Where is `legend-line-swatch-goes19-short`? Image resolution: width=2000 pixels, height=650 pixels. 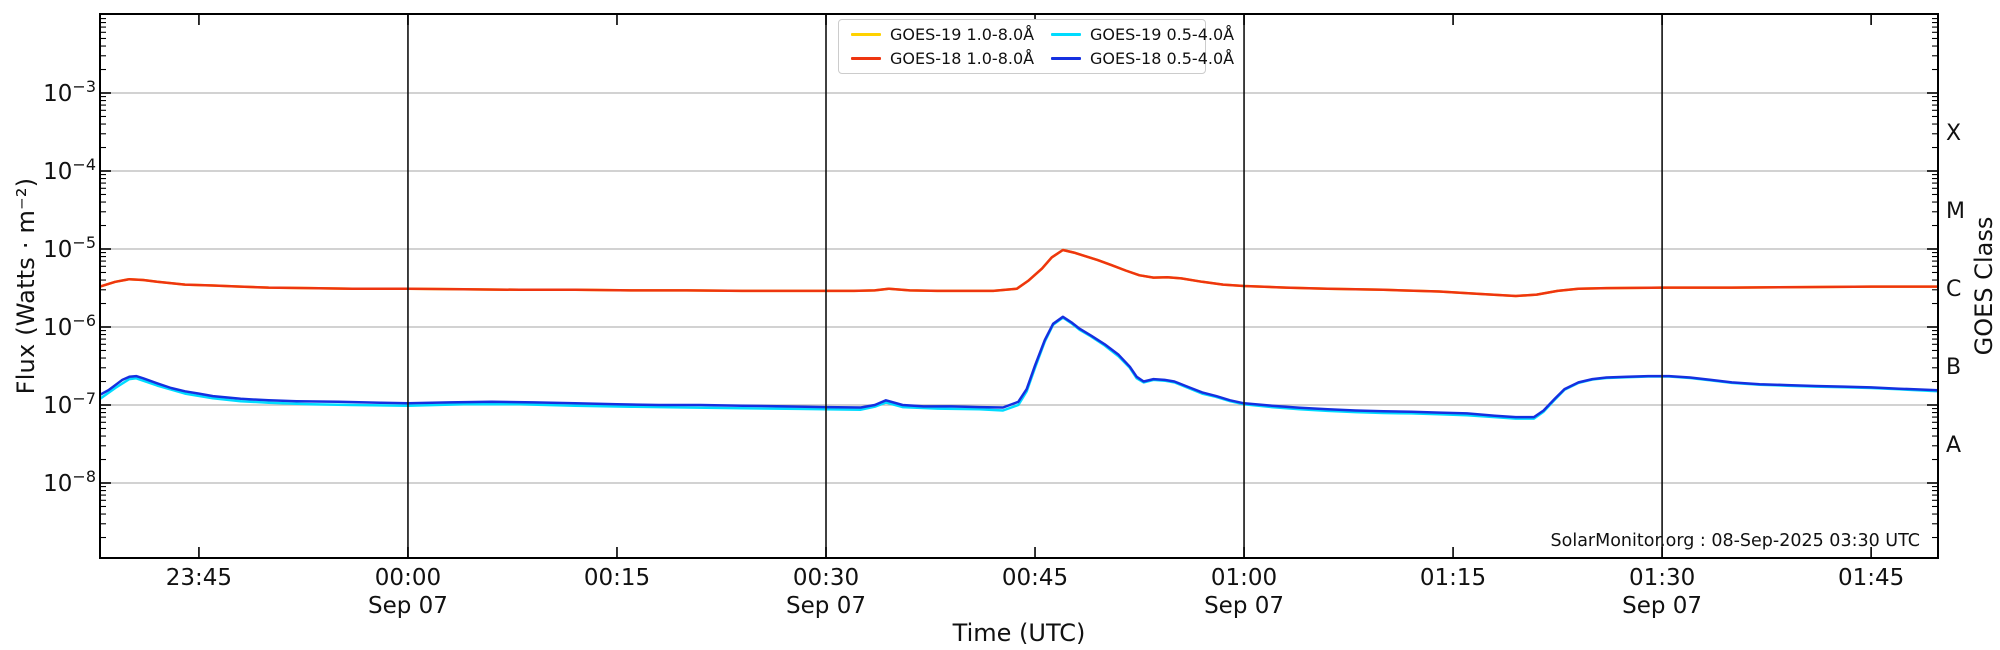
legend-line-swatch-goes19-short is located at coordinates (1066, 34).